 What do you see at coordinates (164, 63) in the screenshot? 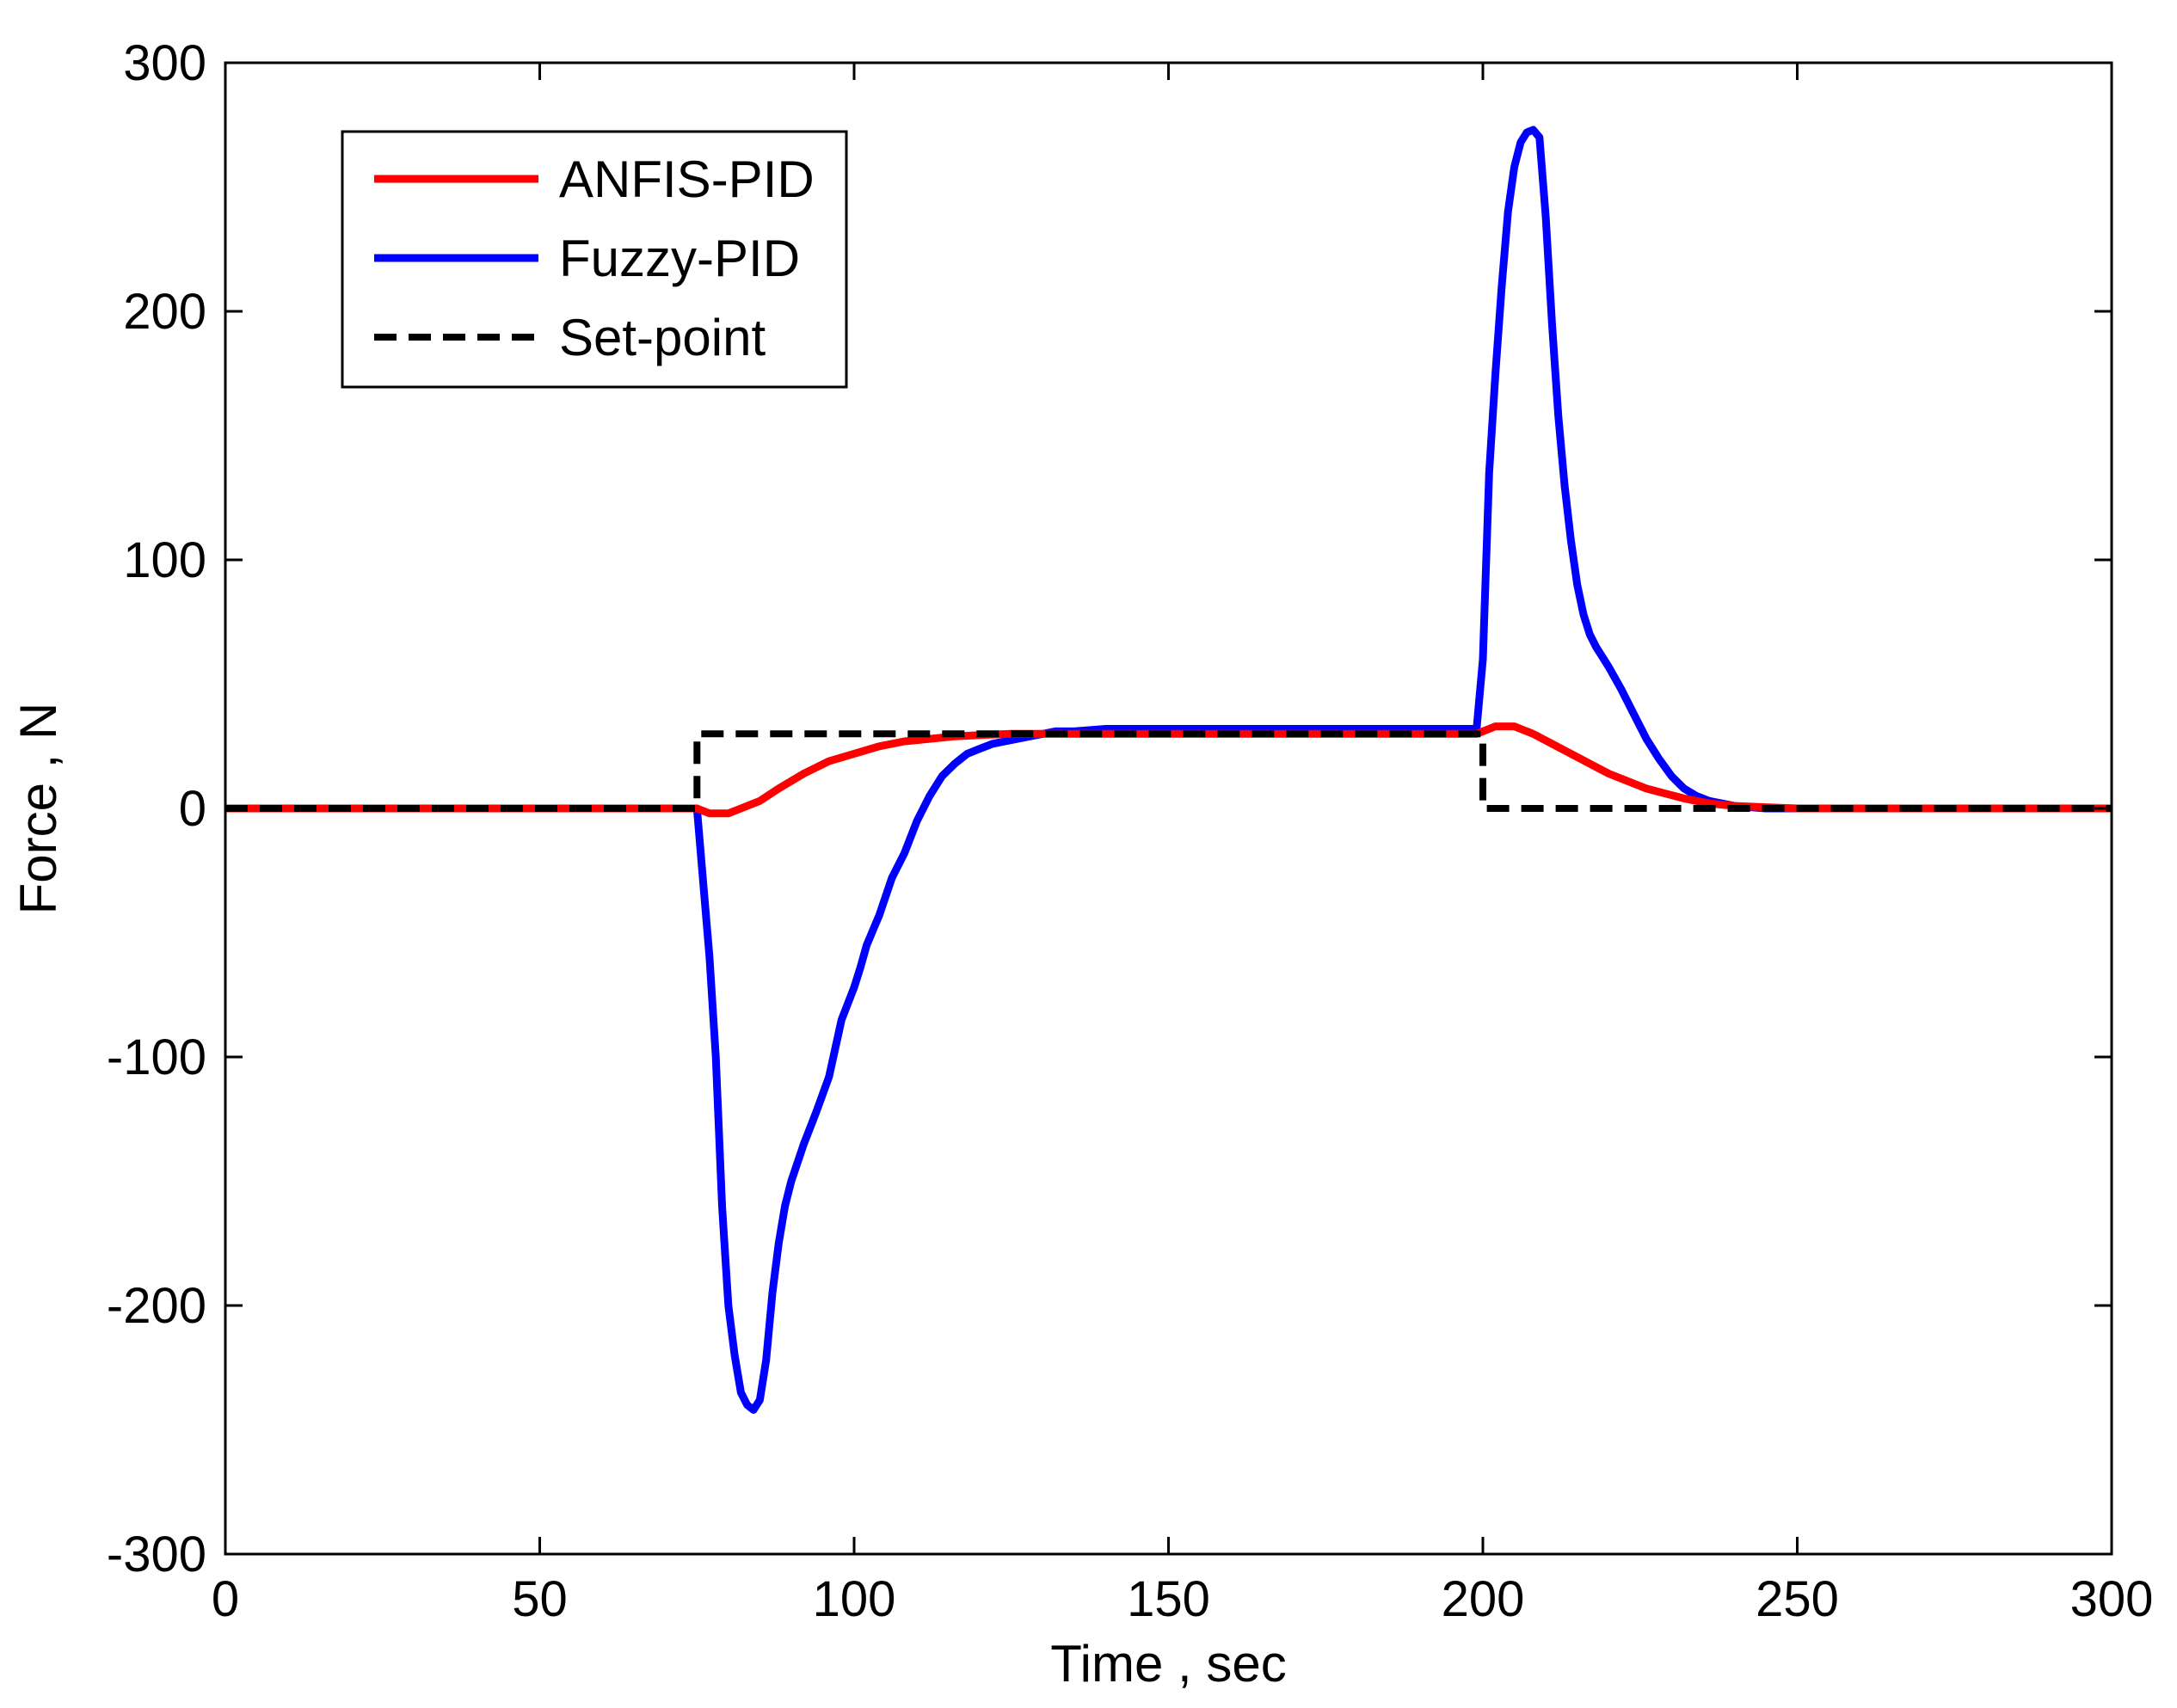
I see `y-tick-label: 300` at bounding box center [164, 63].